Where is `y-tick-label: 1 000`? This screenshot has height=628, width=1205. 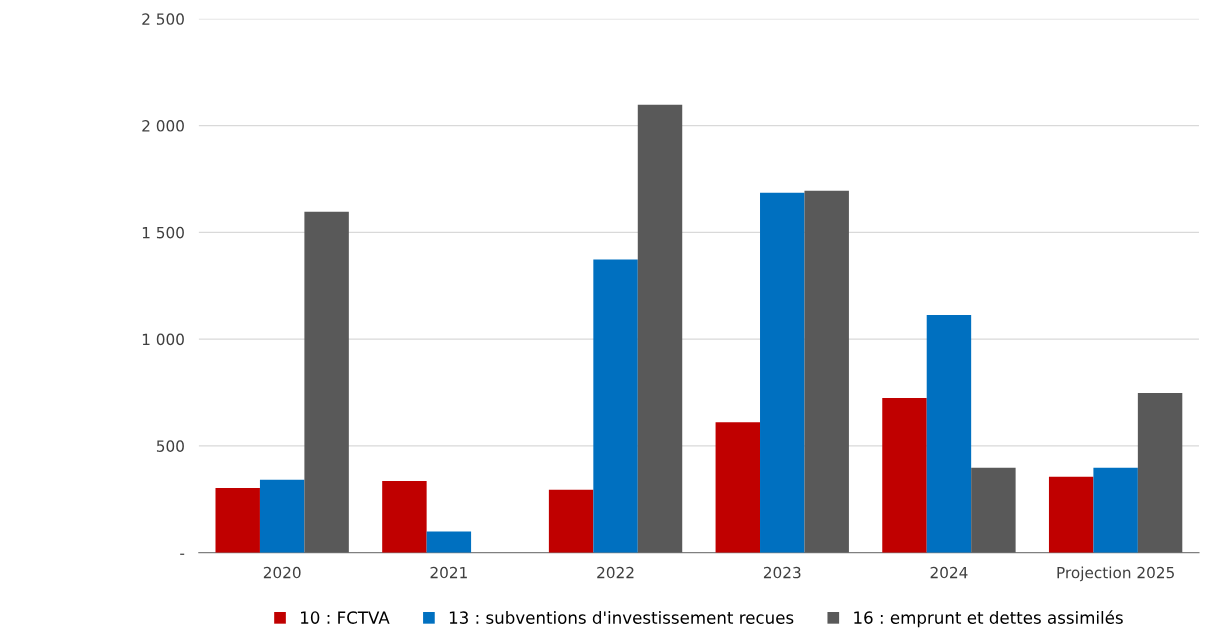 y-tick-label: 1 000 is located at coordinates (163, 339).